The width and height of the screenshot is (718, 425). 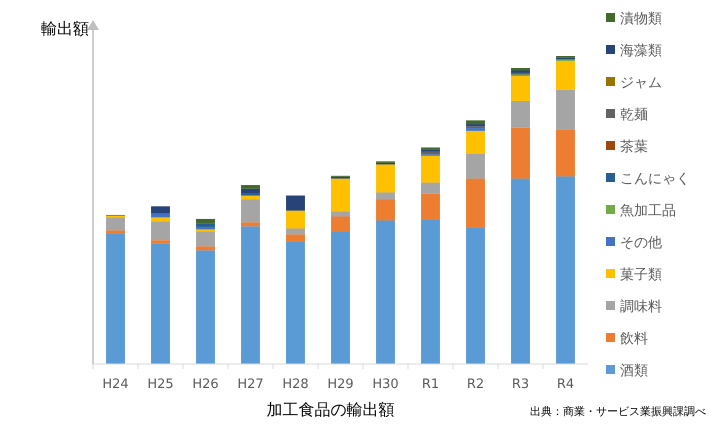 I want to click on x-tick-label: R2, so click(x=475, y=384).